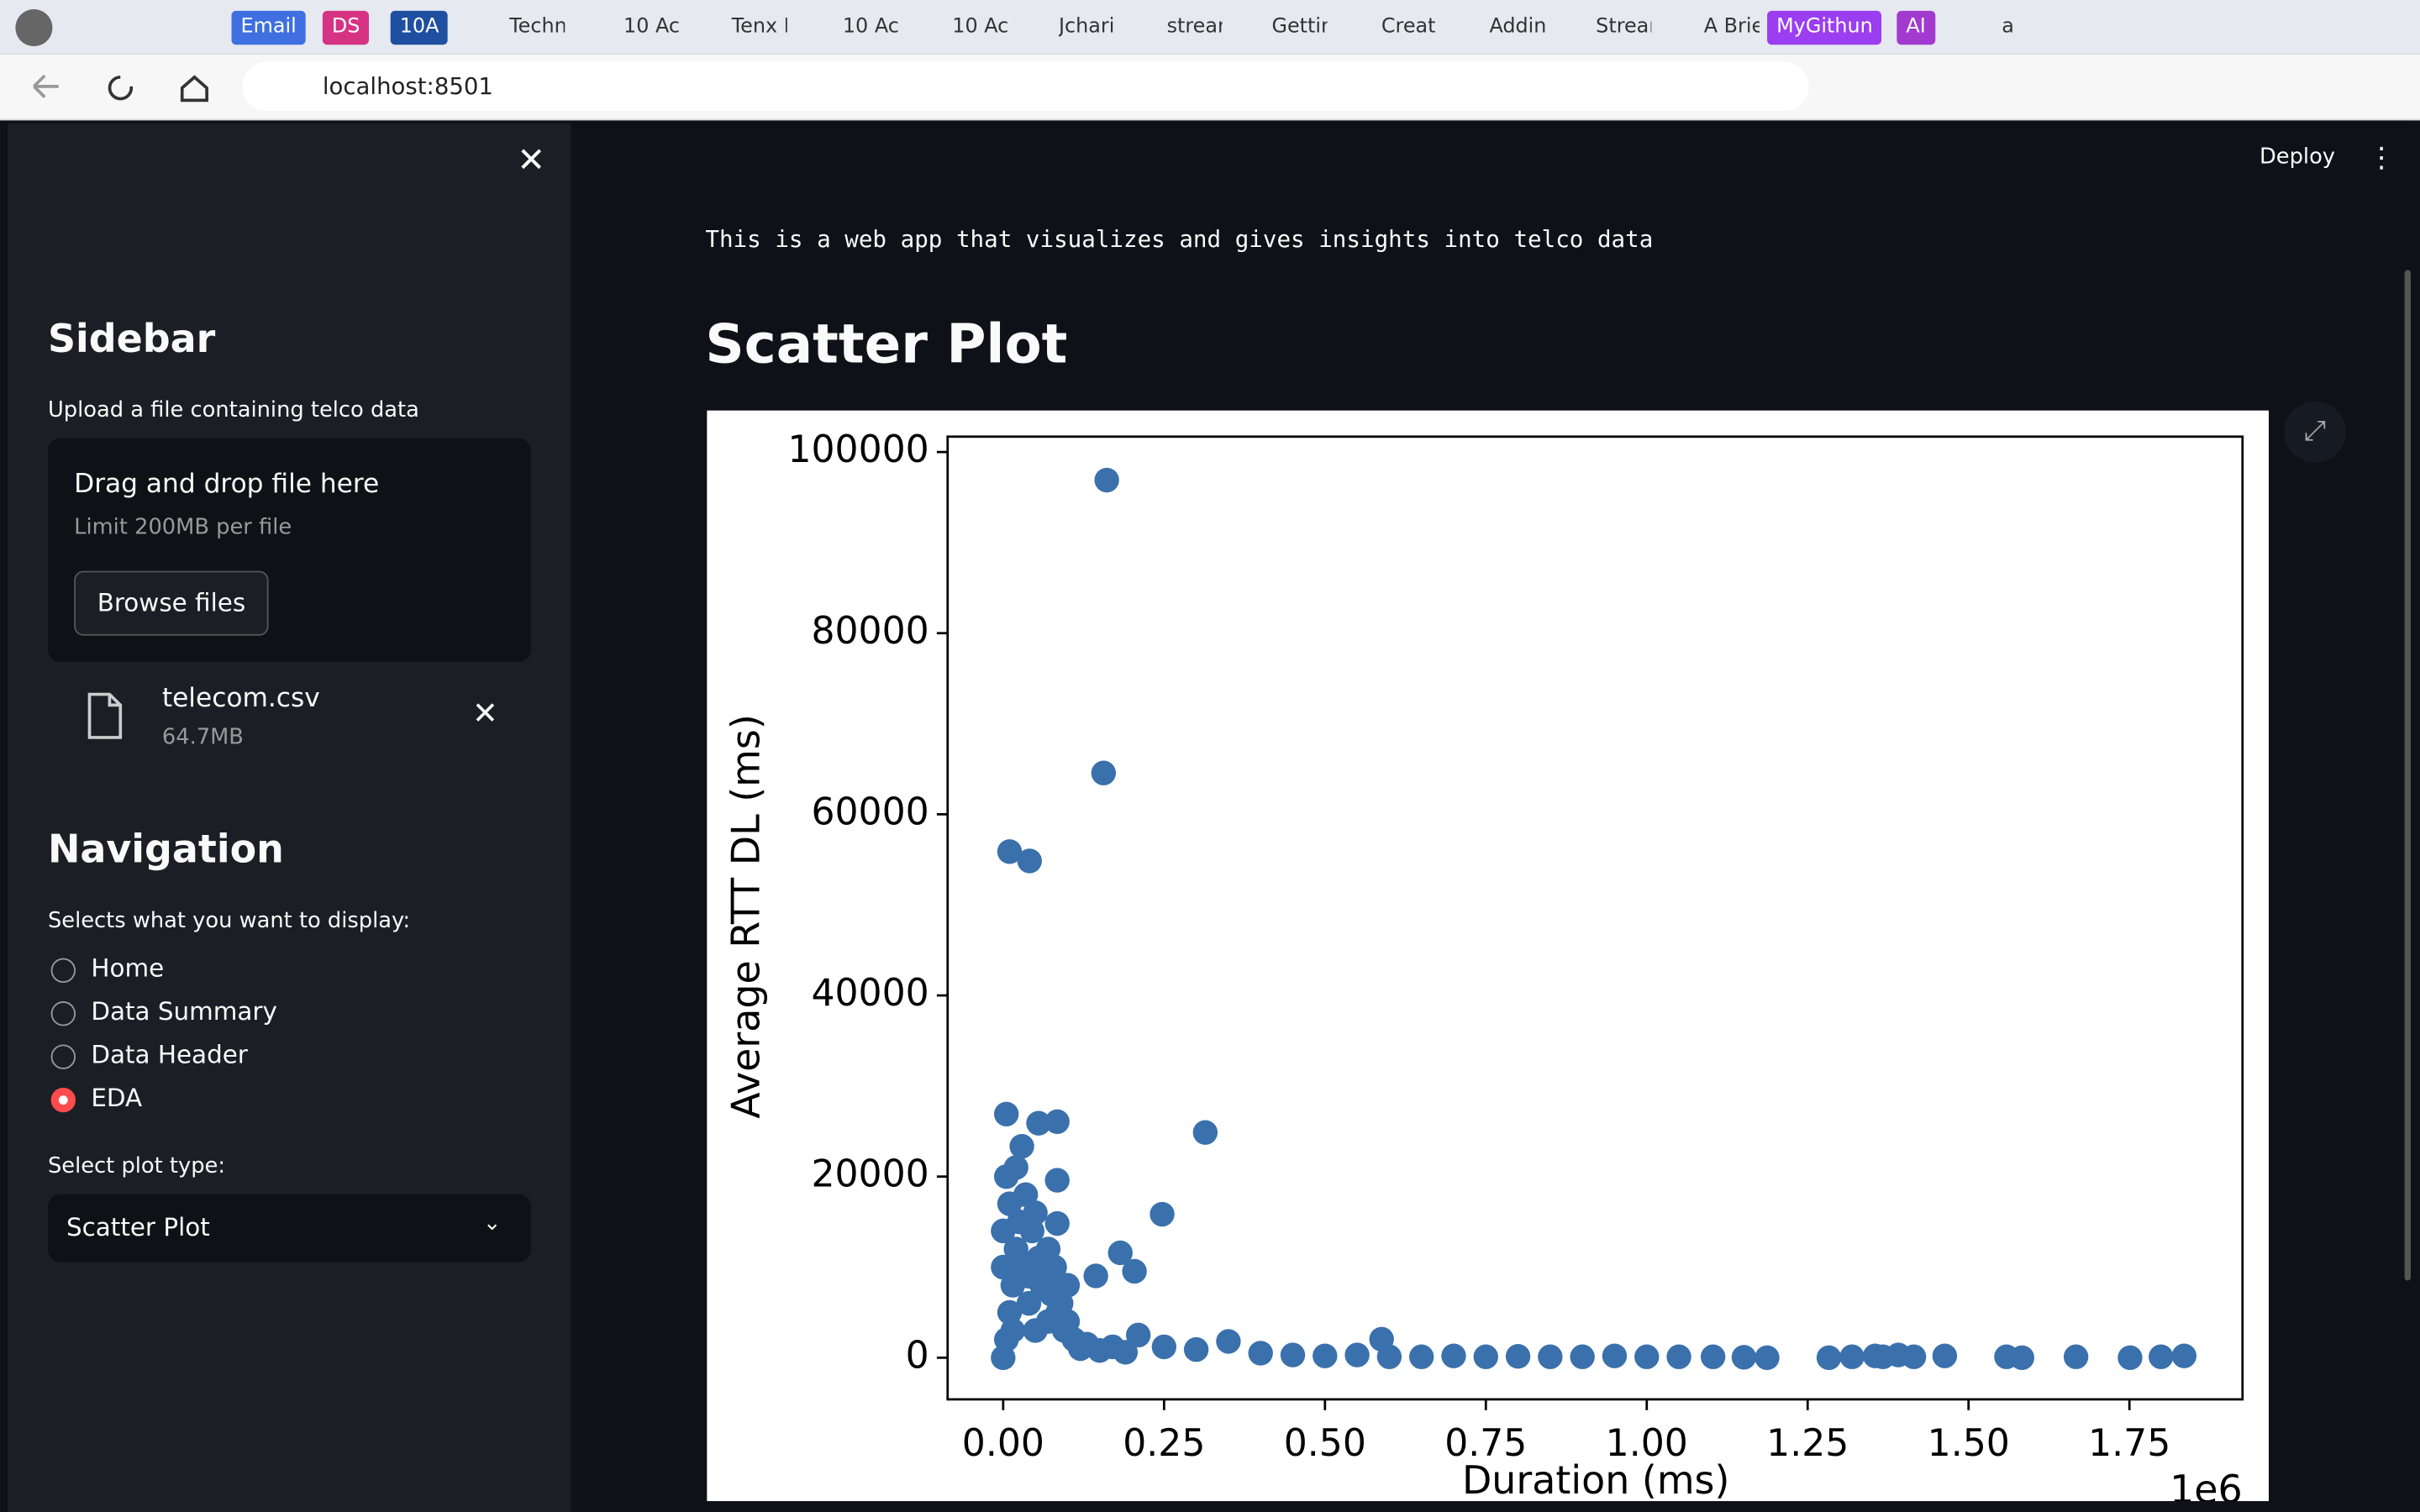  What do you see at coordinates (184, 1011) in the screenshot?
I see `radio-label: Data Summary` at bounding box center [184, 1011].